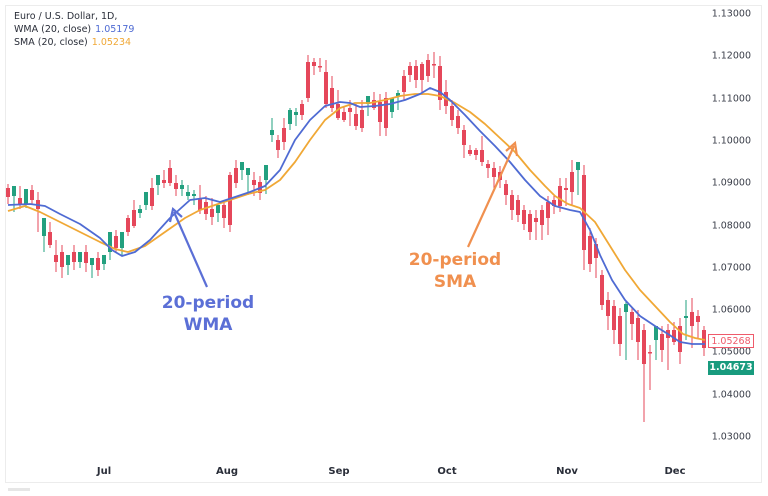  I want to click on time-axis-label: Oct, so click(447, 471).